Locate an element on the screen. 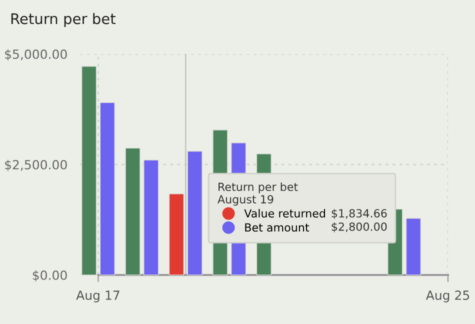  y-tick-label: $2,500.00 is located at coordinates (36, 166).